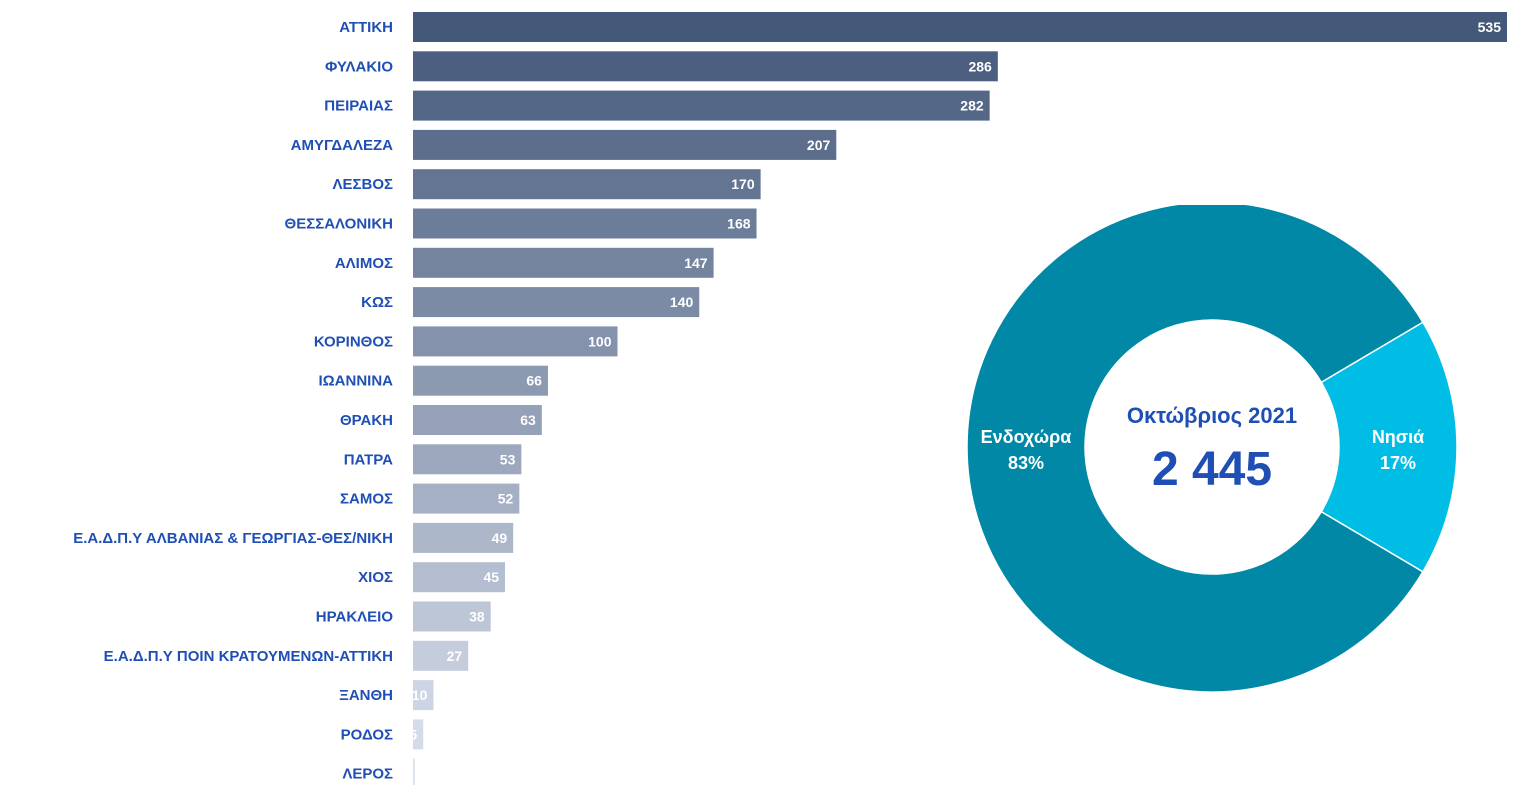  What do you see at coordinates (366, 695) in the screenshot?
I see `category-label: ΞΑΝΘΗ` at bounding box center [366, 695].